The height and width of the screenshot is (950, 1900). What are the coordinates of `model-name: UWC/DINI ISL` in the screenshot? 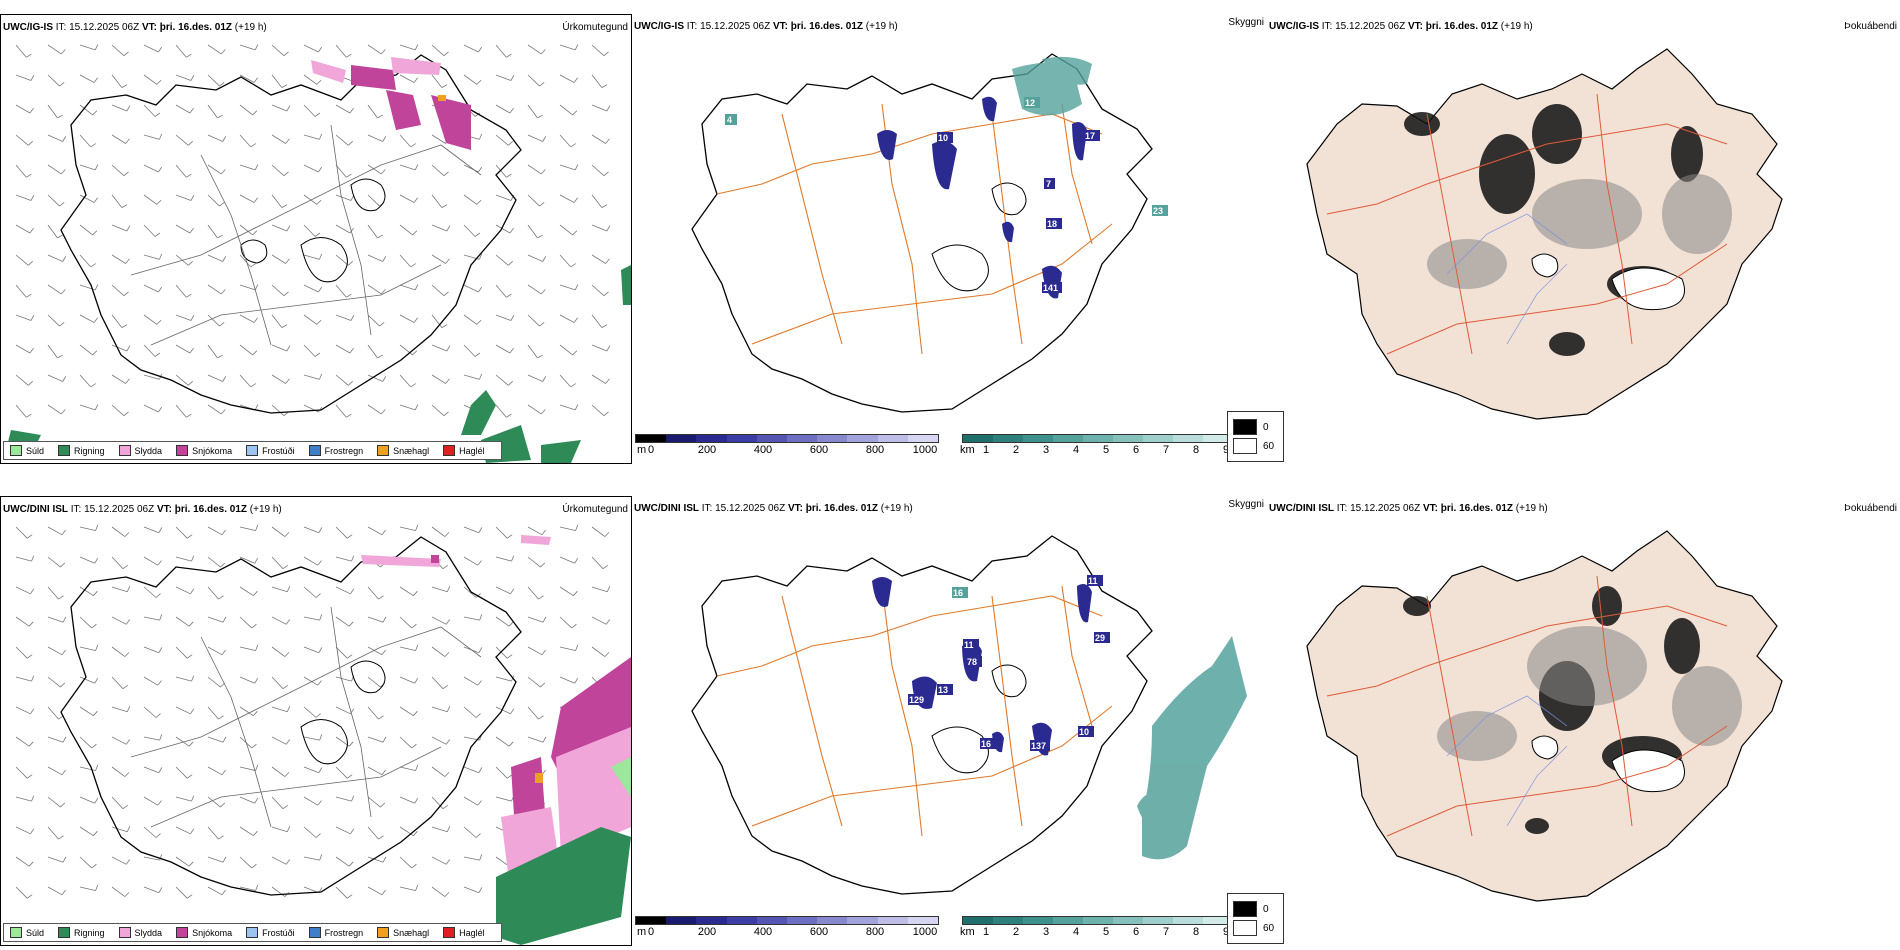 It's located at (35, 509).